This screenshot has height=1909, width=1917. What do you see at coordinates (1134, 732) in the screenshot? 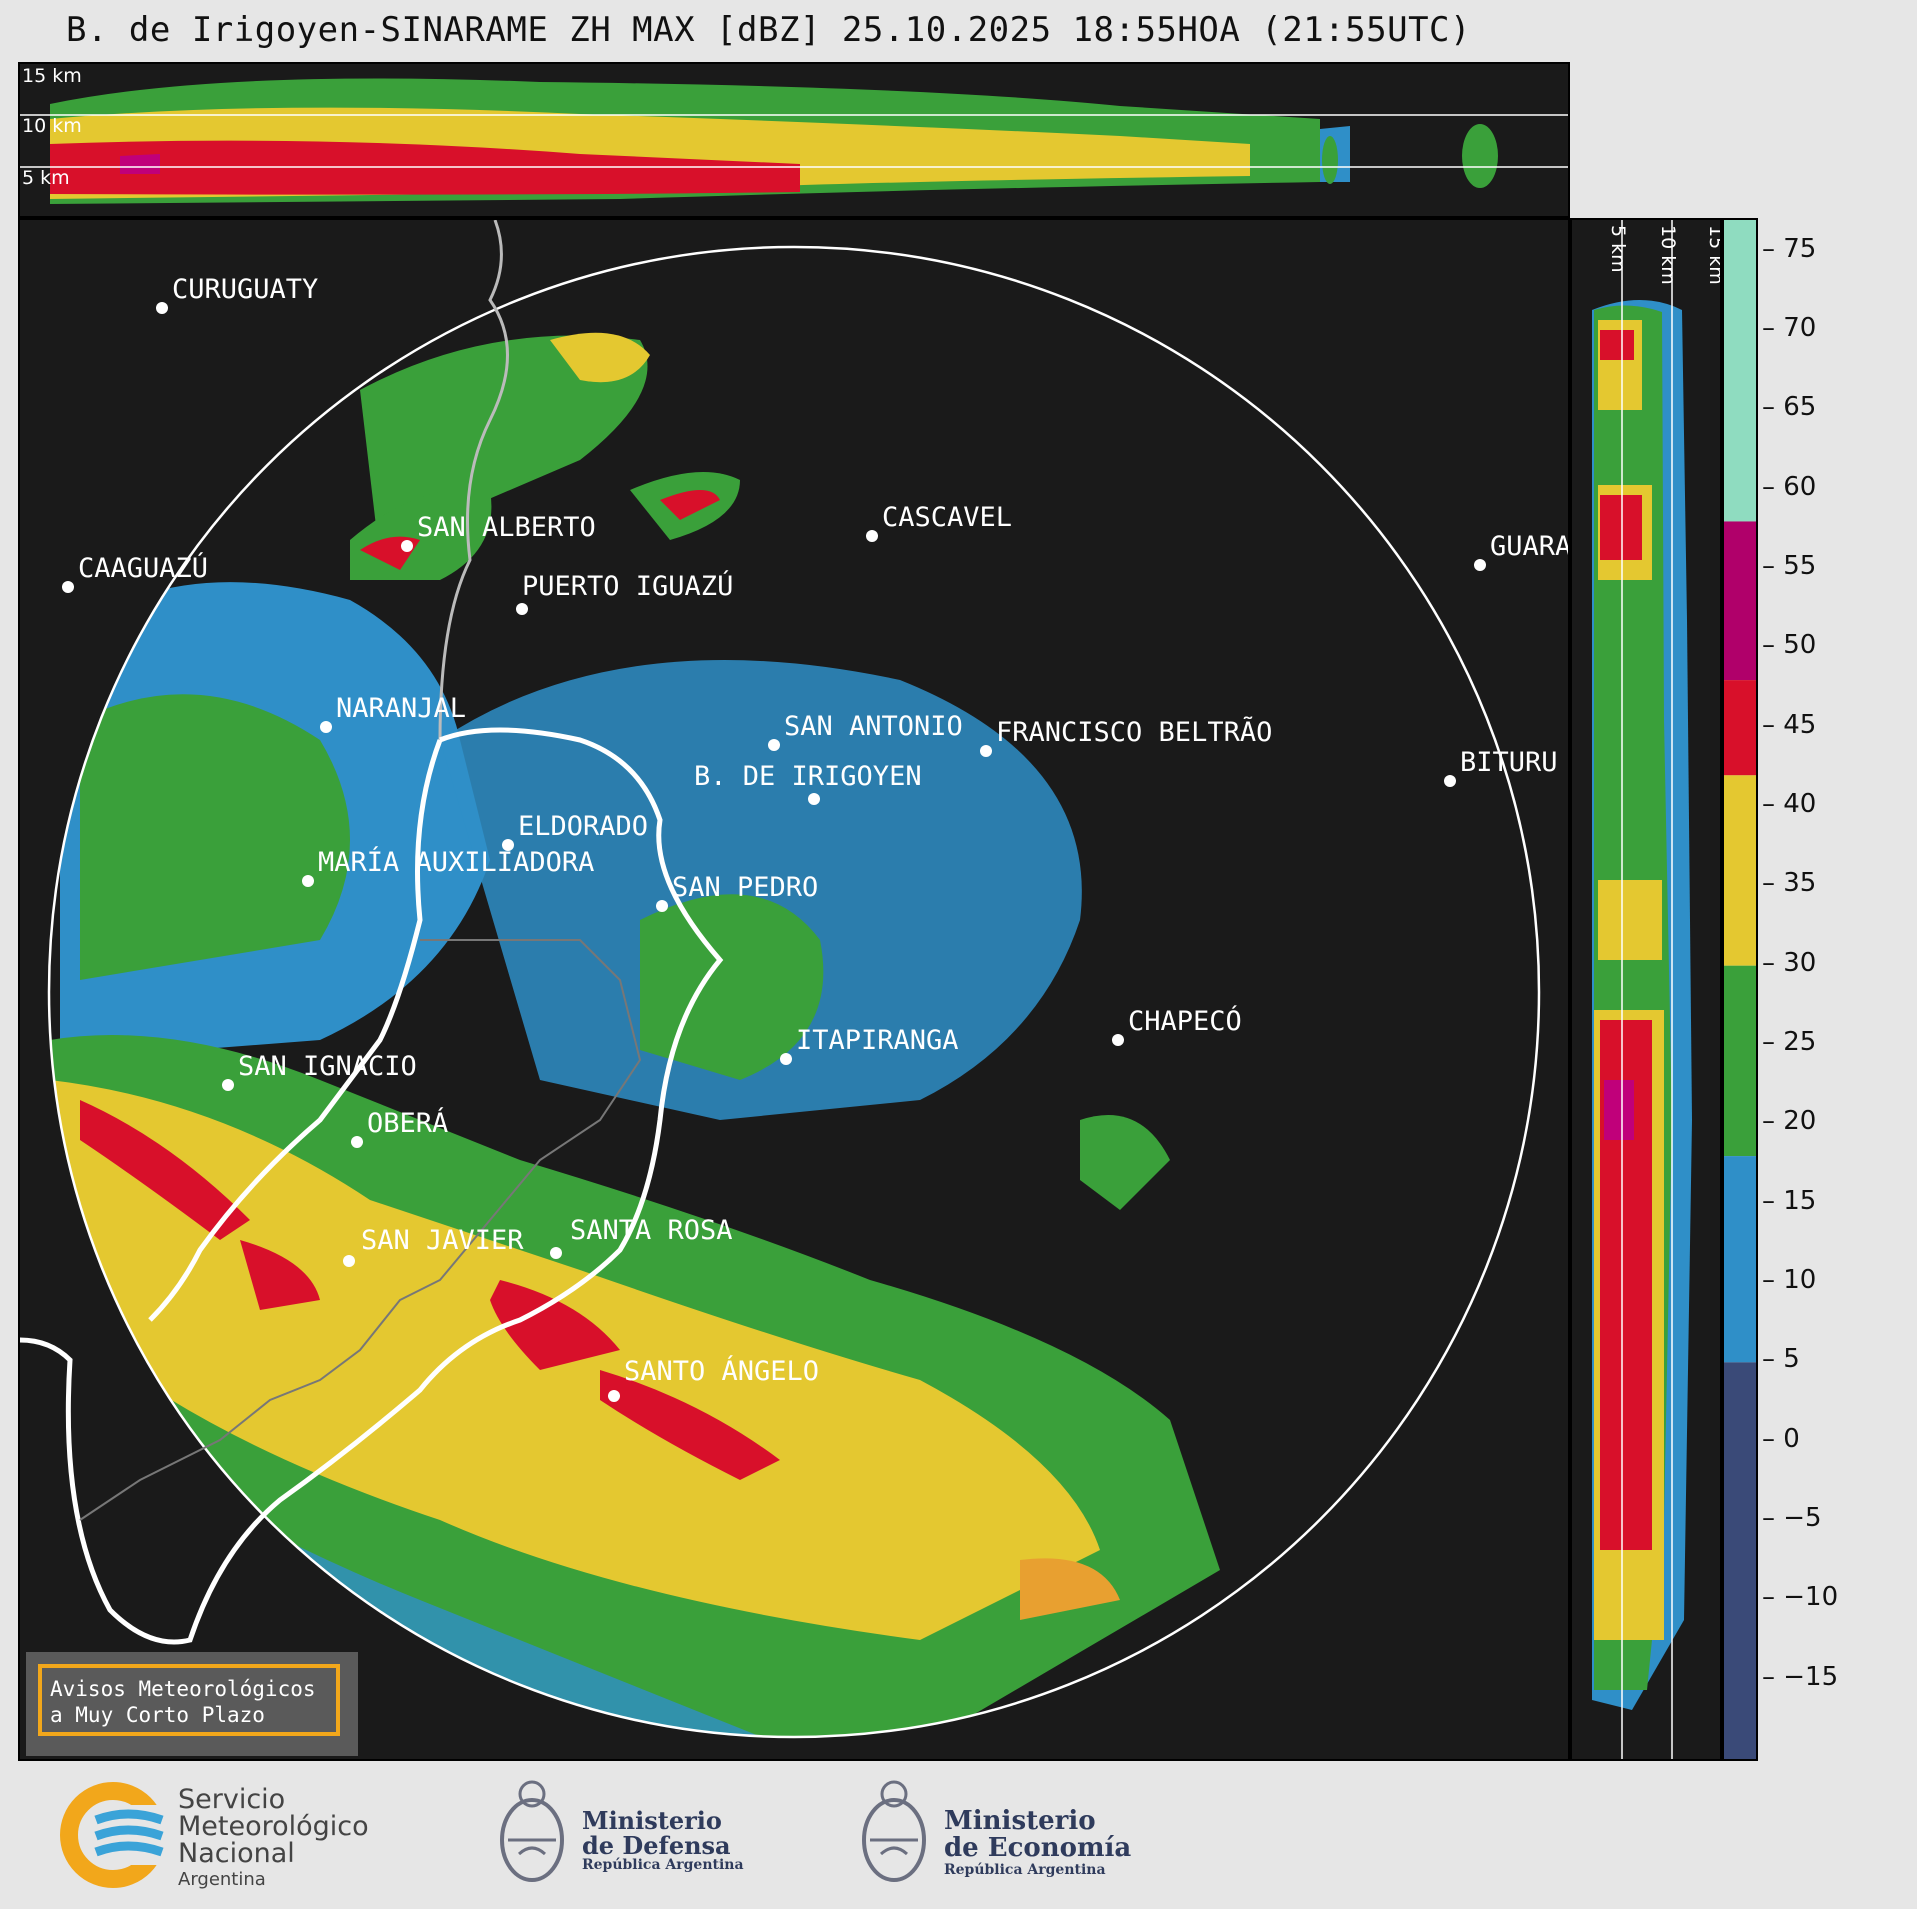
I see `city-label: FRANCISCO BELTRÃO` at bounding box center [1134, 732].